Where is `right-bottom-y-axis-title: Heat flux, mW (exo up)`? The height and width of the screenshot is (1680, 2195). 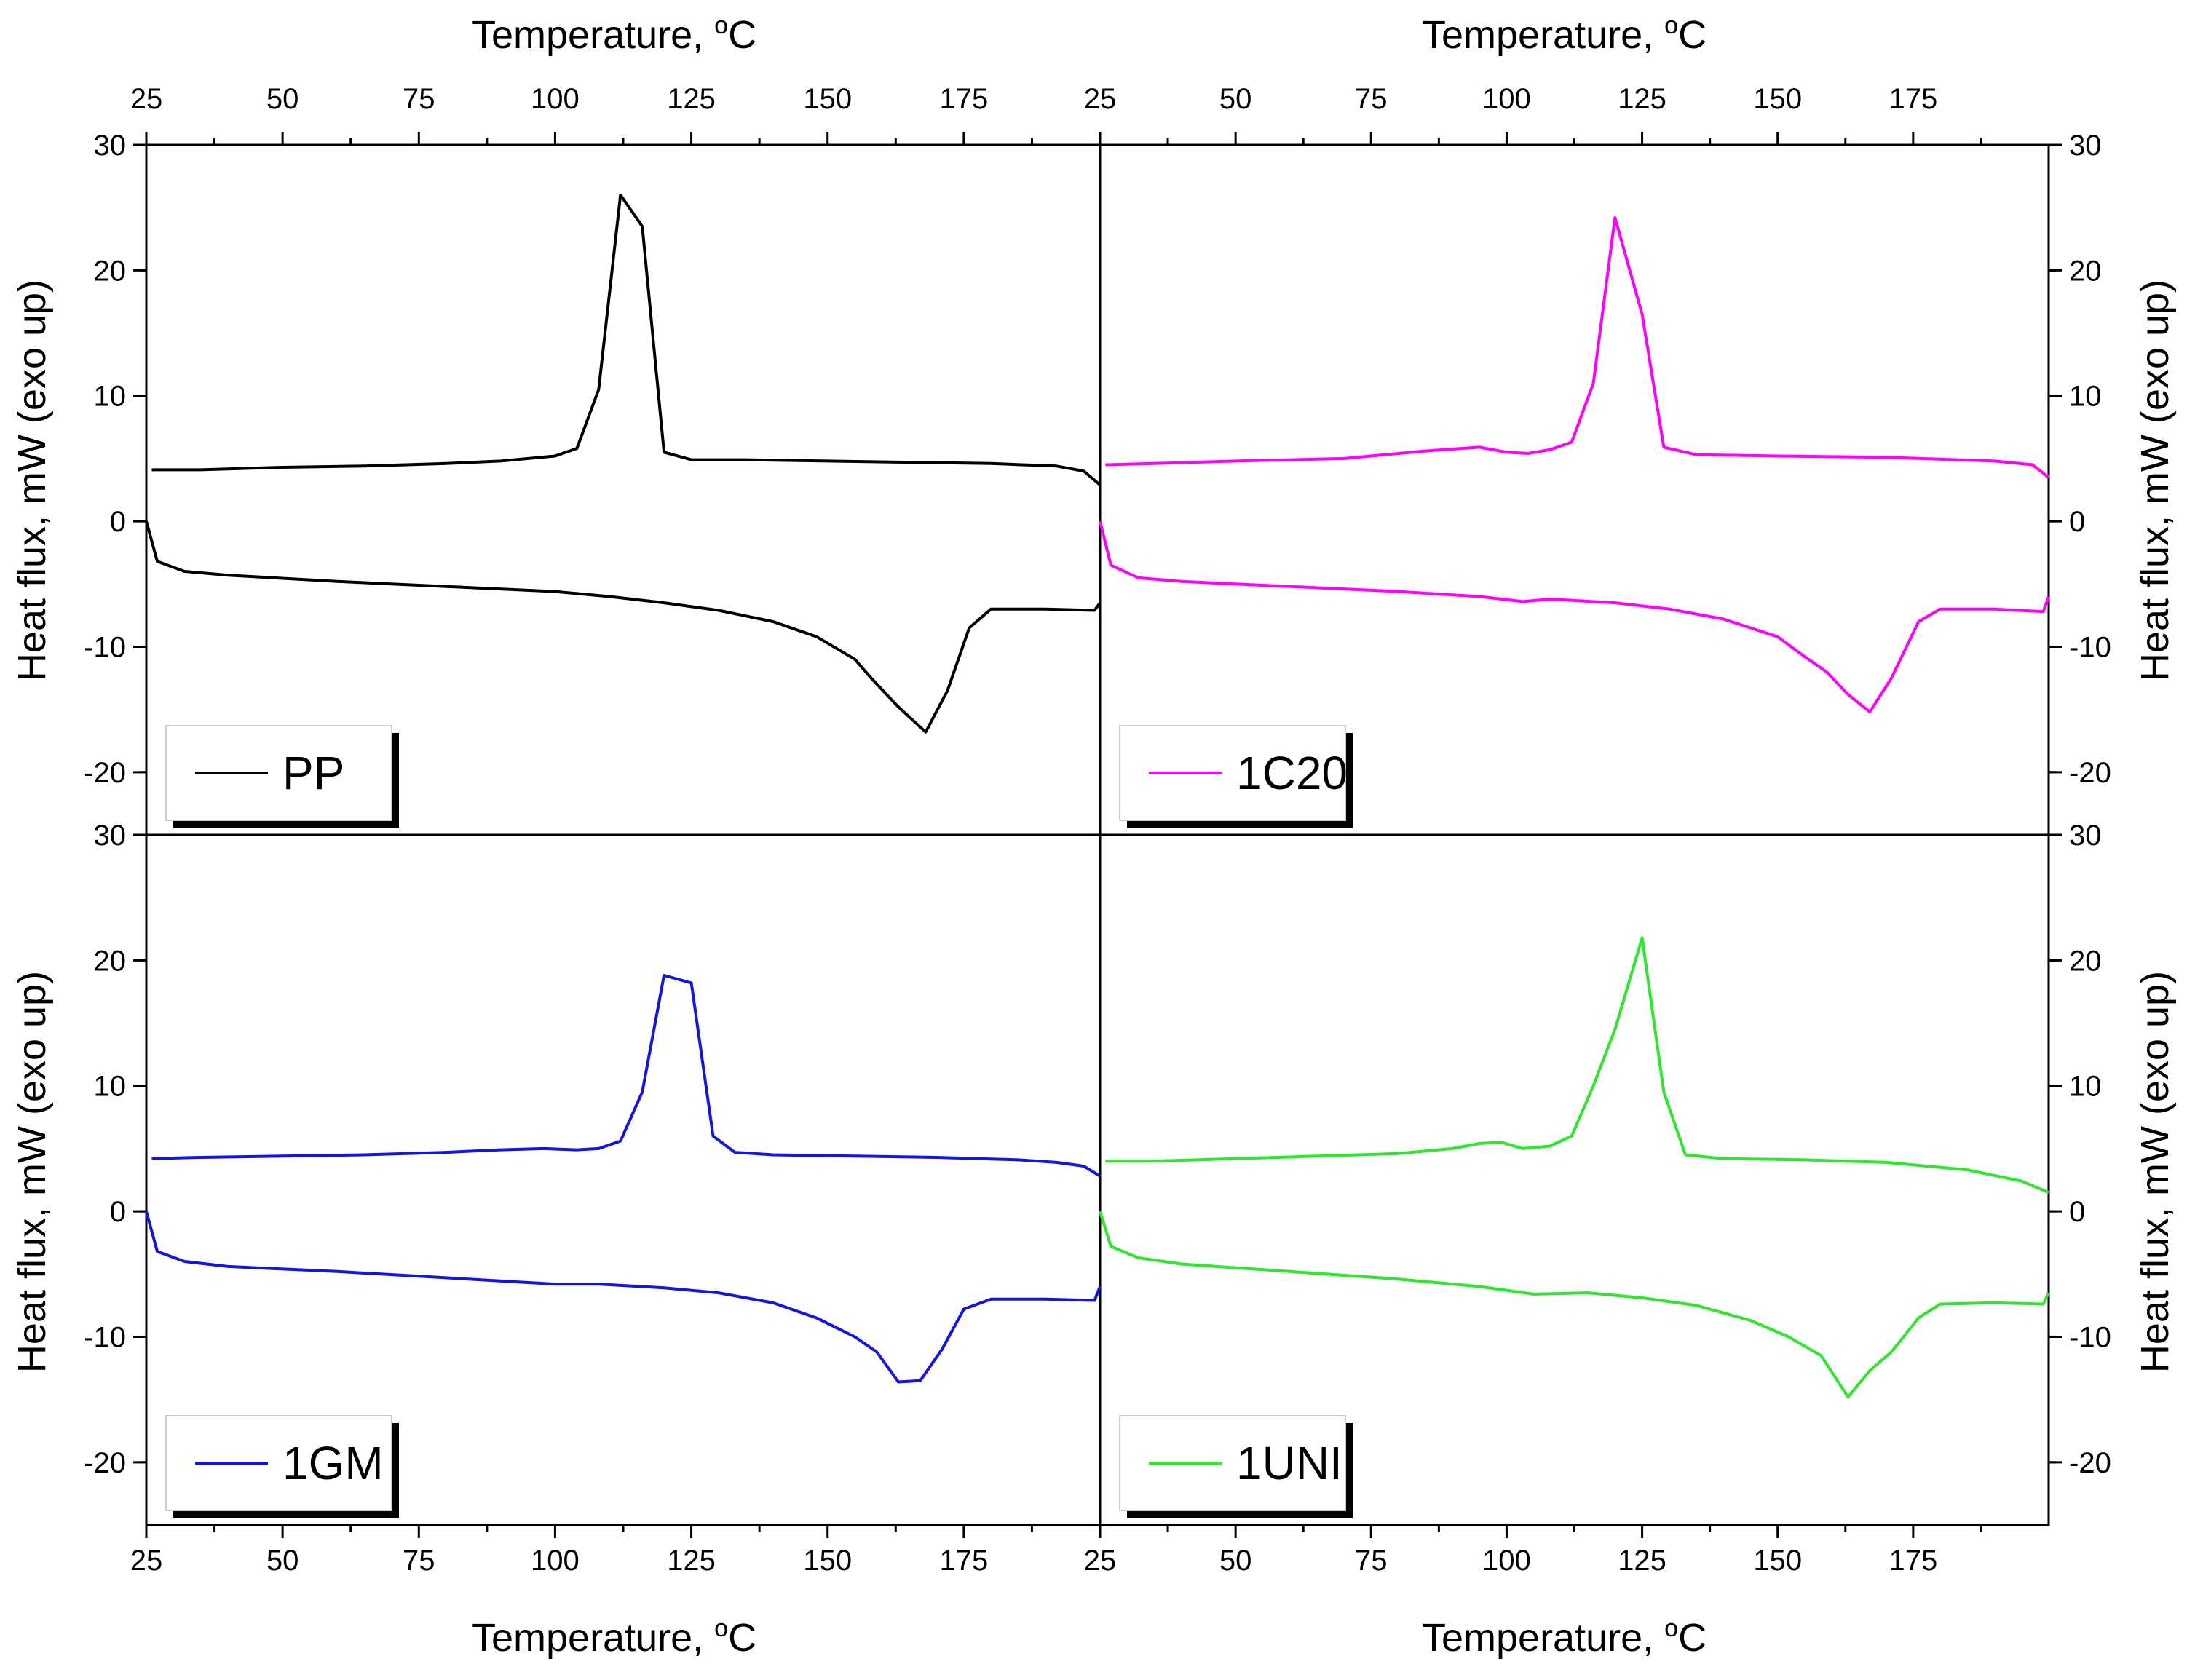
right-bottom-y-axis-title: Heat flux, mW (exo up) is located at coordinates (2155, 1172).